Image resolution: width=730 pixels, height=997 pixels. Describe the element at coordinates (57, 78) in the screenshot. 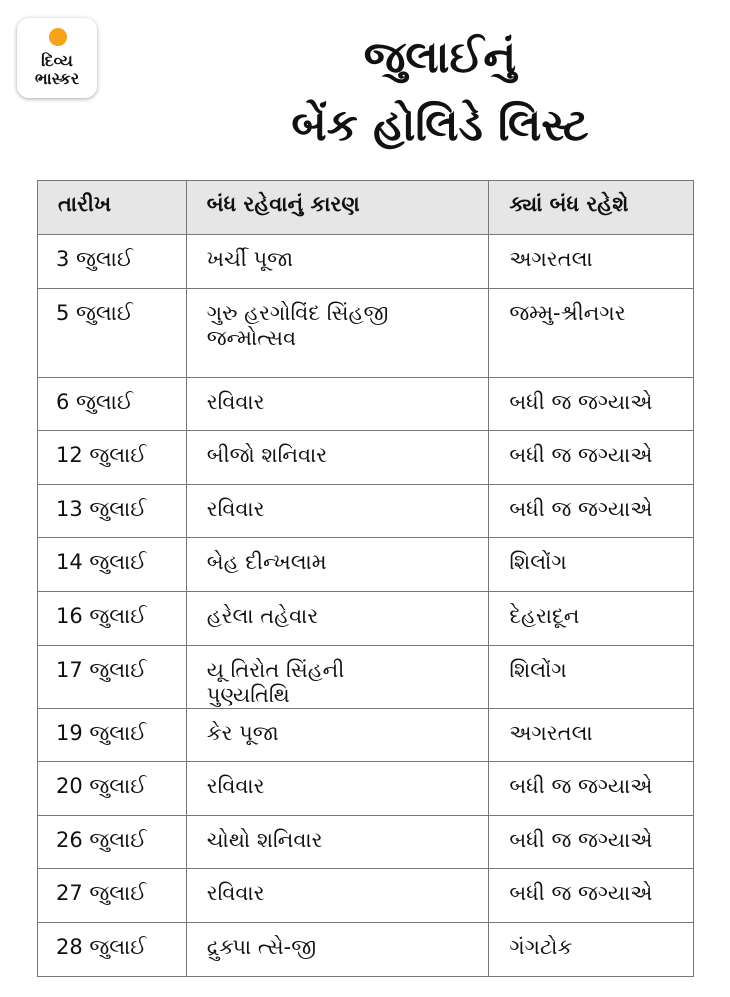

I see `logo-line2: ભાસ્કર` at that location.